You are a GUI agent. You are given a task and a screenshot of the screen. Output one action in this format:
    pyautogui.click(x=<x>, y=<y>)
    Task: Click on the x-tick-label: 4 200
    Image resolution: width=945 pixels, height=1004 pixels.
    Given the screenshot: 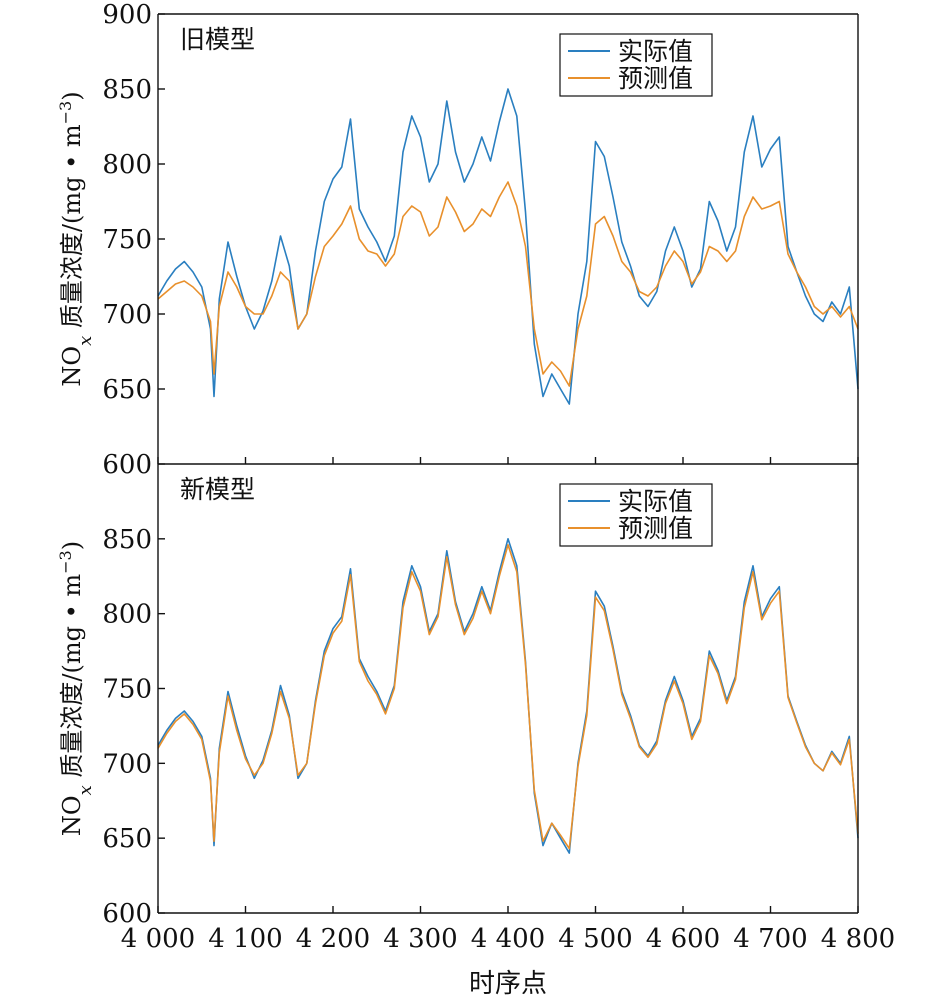 What is the action you would take?
    pyautogui.click(x=333, y=939)
    